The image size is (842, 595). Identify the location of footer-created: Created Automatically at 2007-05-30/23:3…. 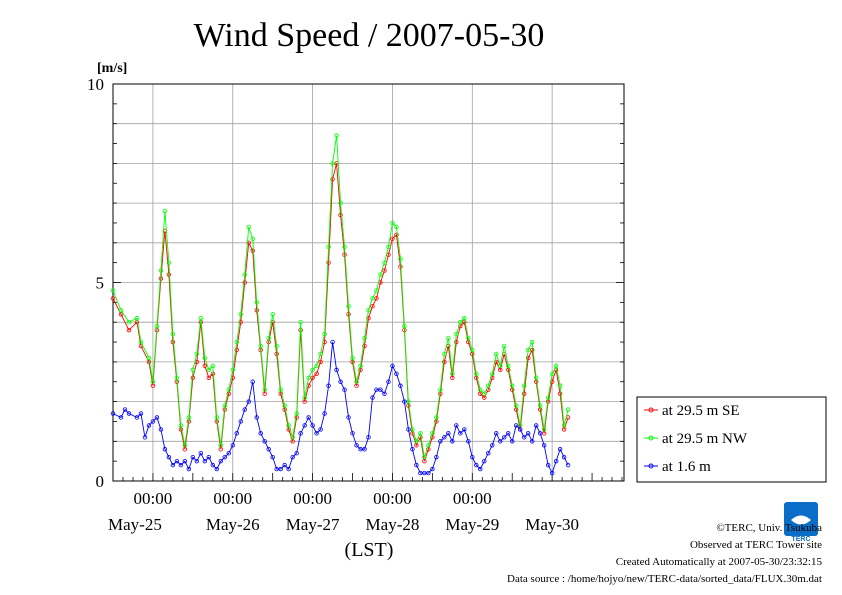
(719, 562).